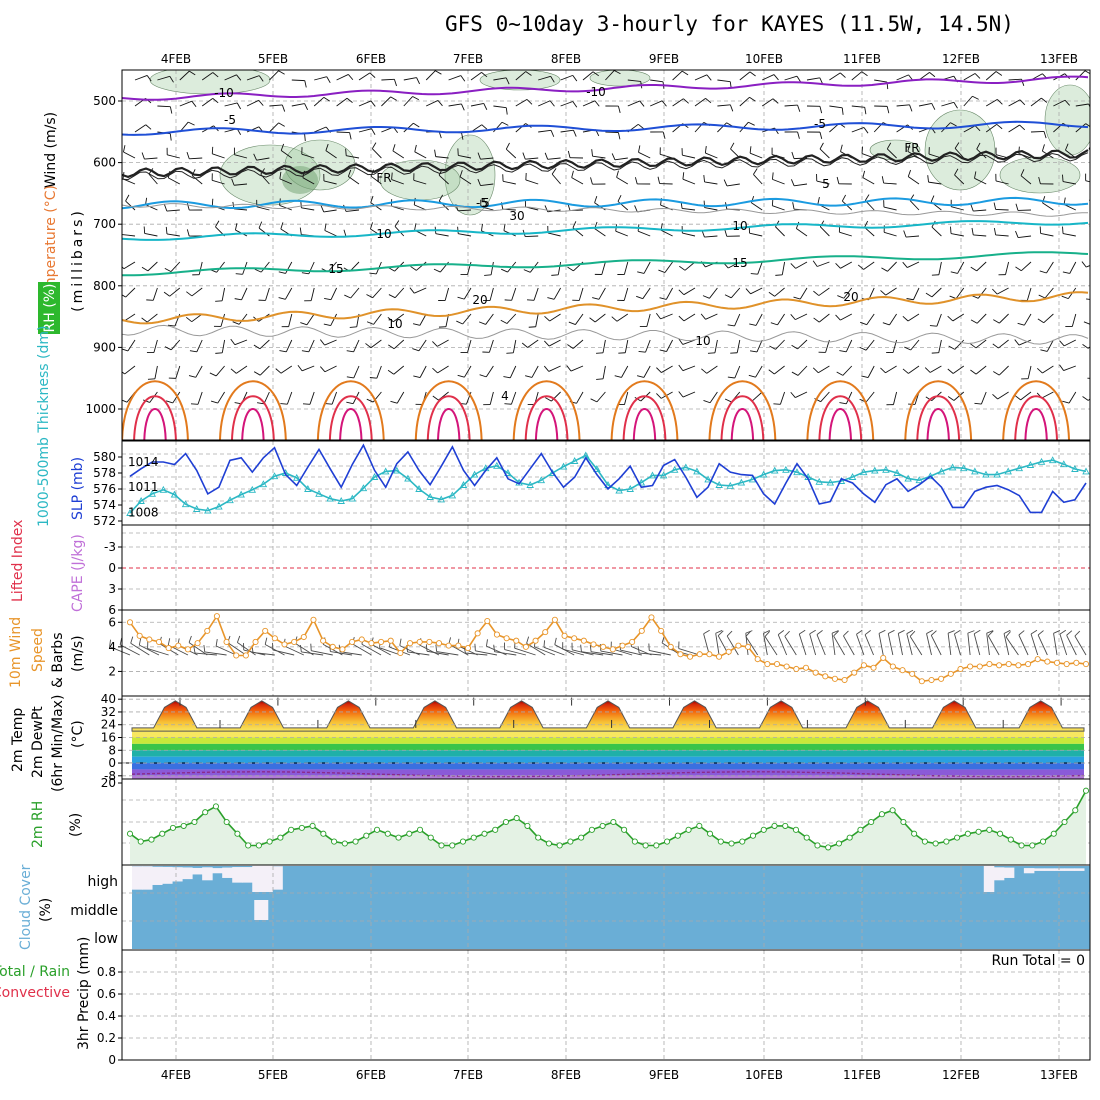  What do you see at coordinates (84, 993) in the screenshot?
I see `precip-label-c: 3hr Precip (mm)` at bounding box center [84, 993].